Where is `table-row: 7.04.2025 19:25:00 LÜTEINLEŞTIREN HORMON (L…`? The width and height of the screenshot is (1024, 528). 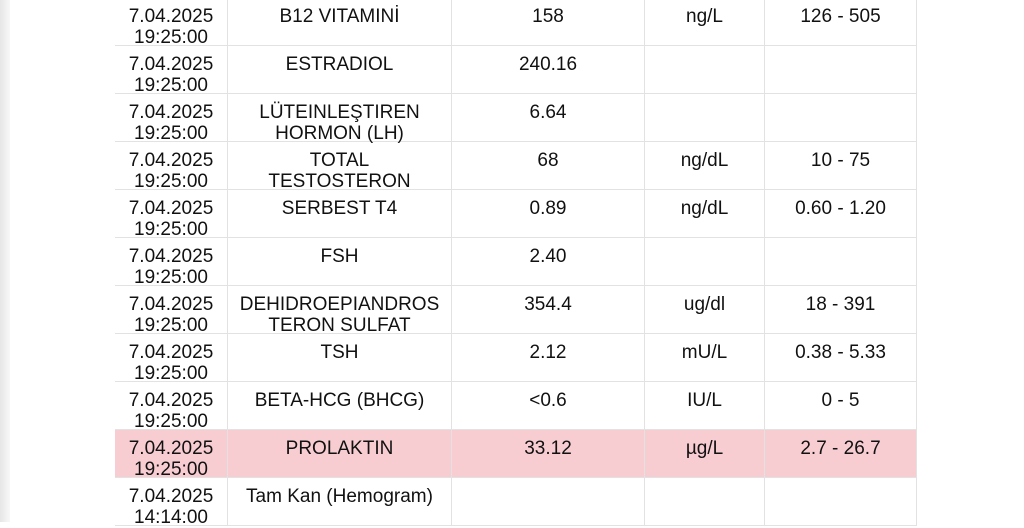
table-row: 7.04.2025 19:25:00 LÜTEINLEŞTIREN HORMON (L… is located at coordinates (516, 119).